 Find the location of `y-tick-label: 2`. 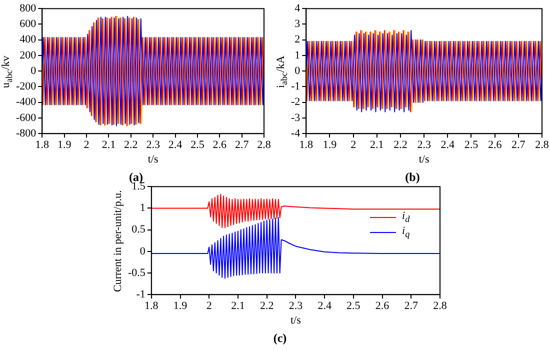

y-tick-label: 2 is located at coordinates (297, 40).